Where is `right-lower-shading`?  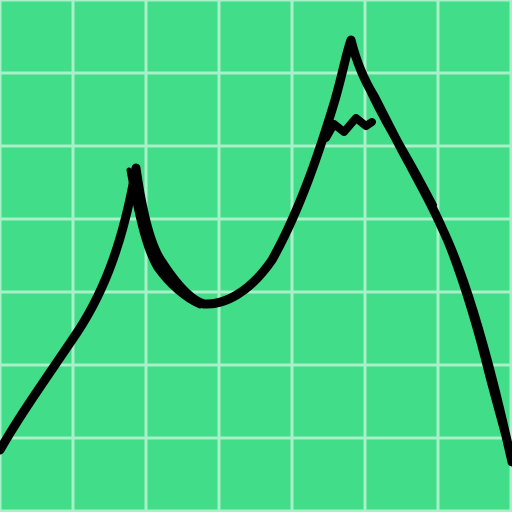 right-lower-shading is located at coordinates (474, 343).